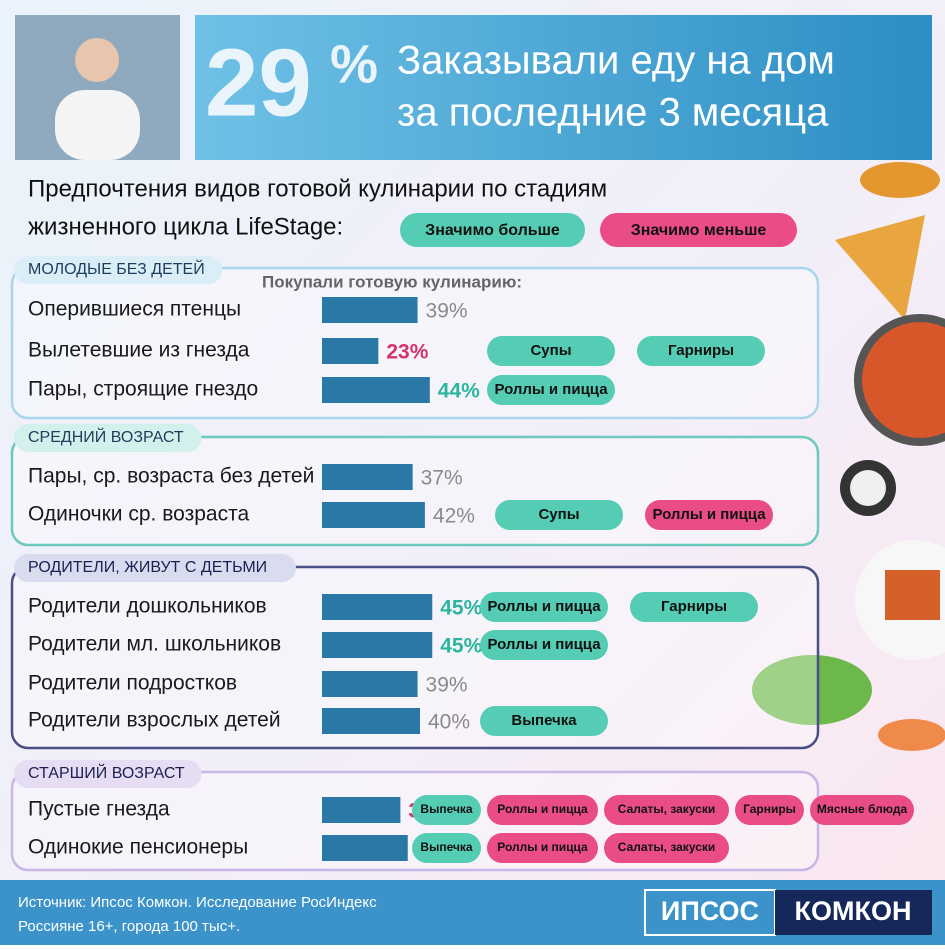 This screenshot has width=945, height=950. What do you see at coordinates (147, 567) in the screenshot?
I see `group-title: РОДИТЕЛИ, ЖИВУТ С ДЕТЬМИ` at bounding box center [147, 567].